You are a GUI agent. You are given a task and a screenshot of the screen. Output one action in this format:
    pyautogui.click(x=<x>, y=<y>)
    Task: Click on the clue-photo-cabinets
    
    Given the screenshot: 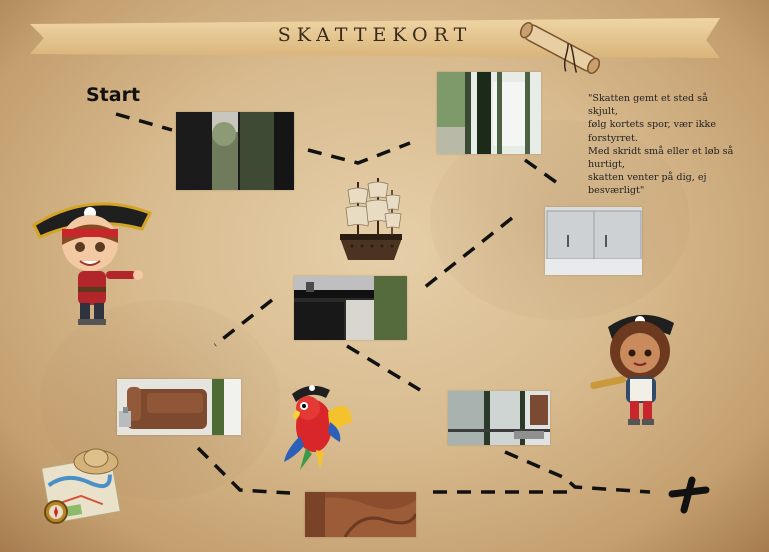 What is the action you would take?
    pyautogui.click(x=593, y=241)
    